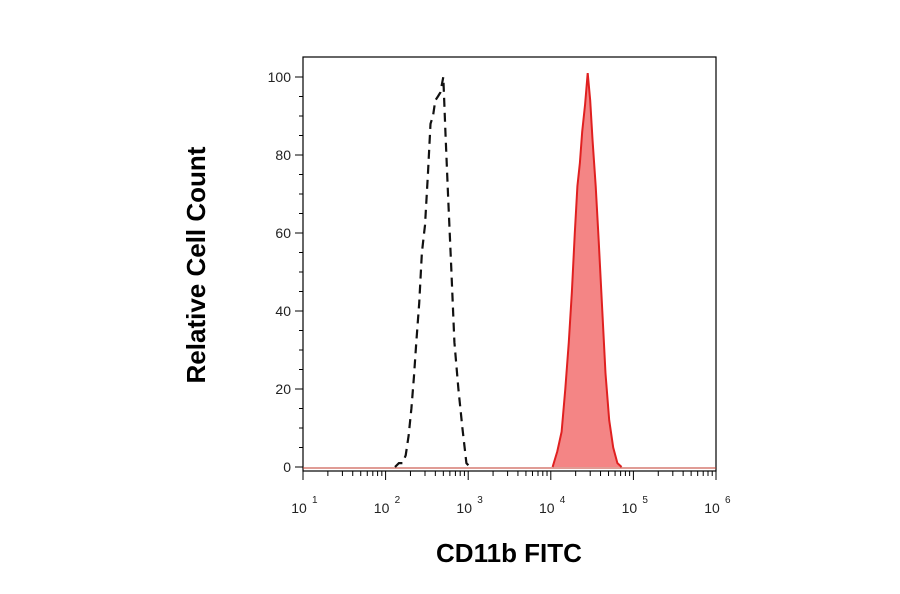 This screenshot has height=594, width=900. Describe the element at coordinates (509, 553) in the screenshot. I see `x-axis-title: CD11b FITC` at that location.